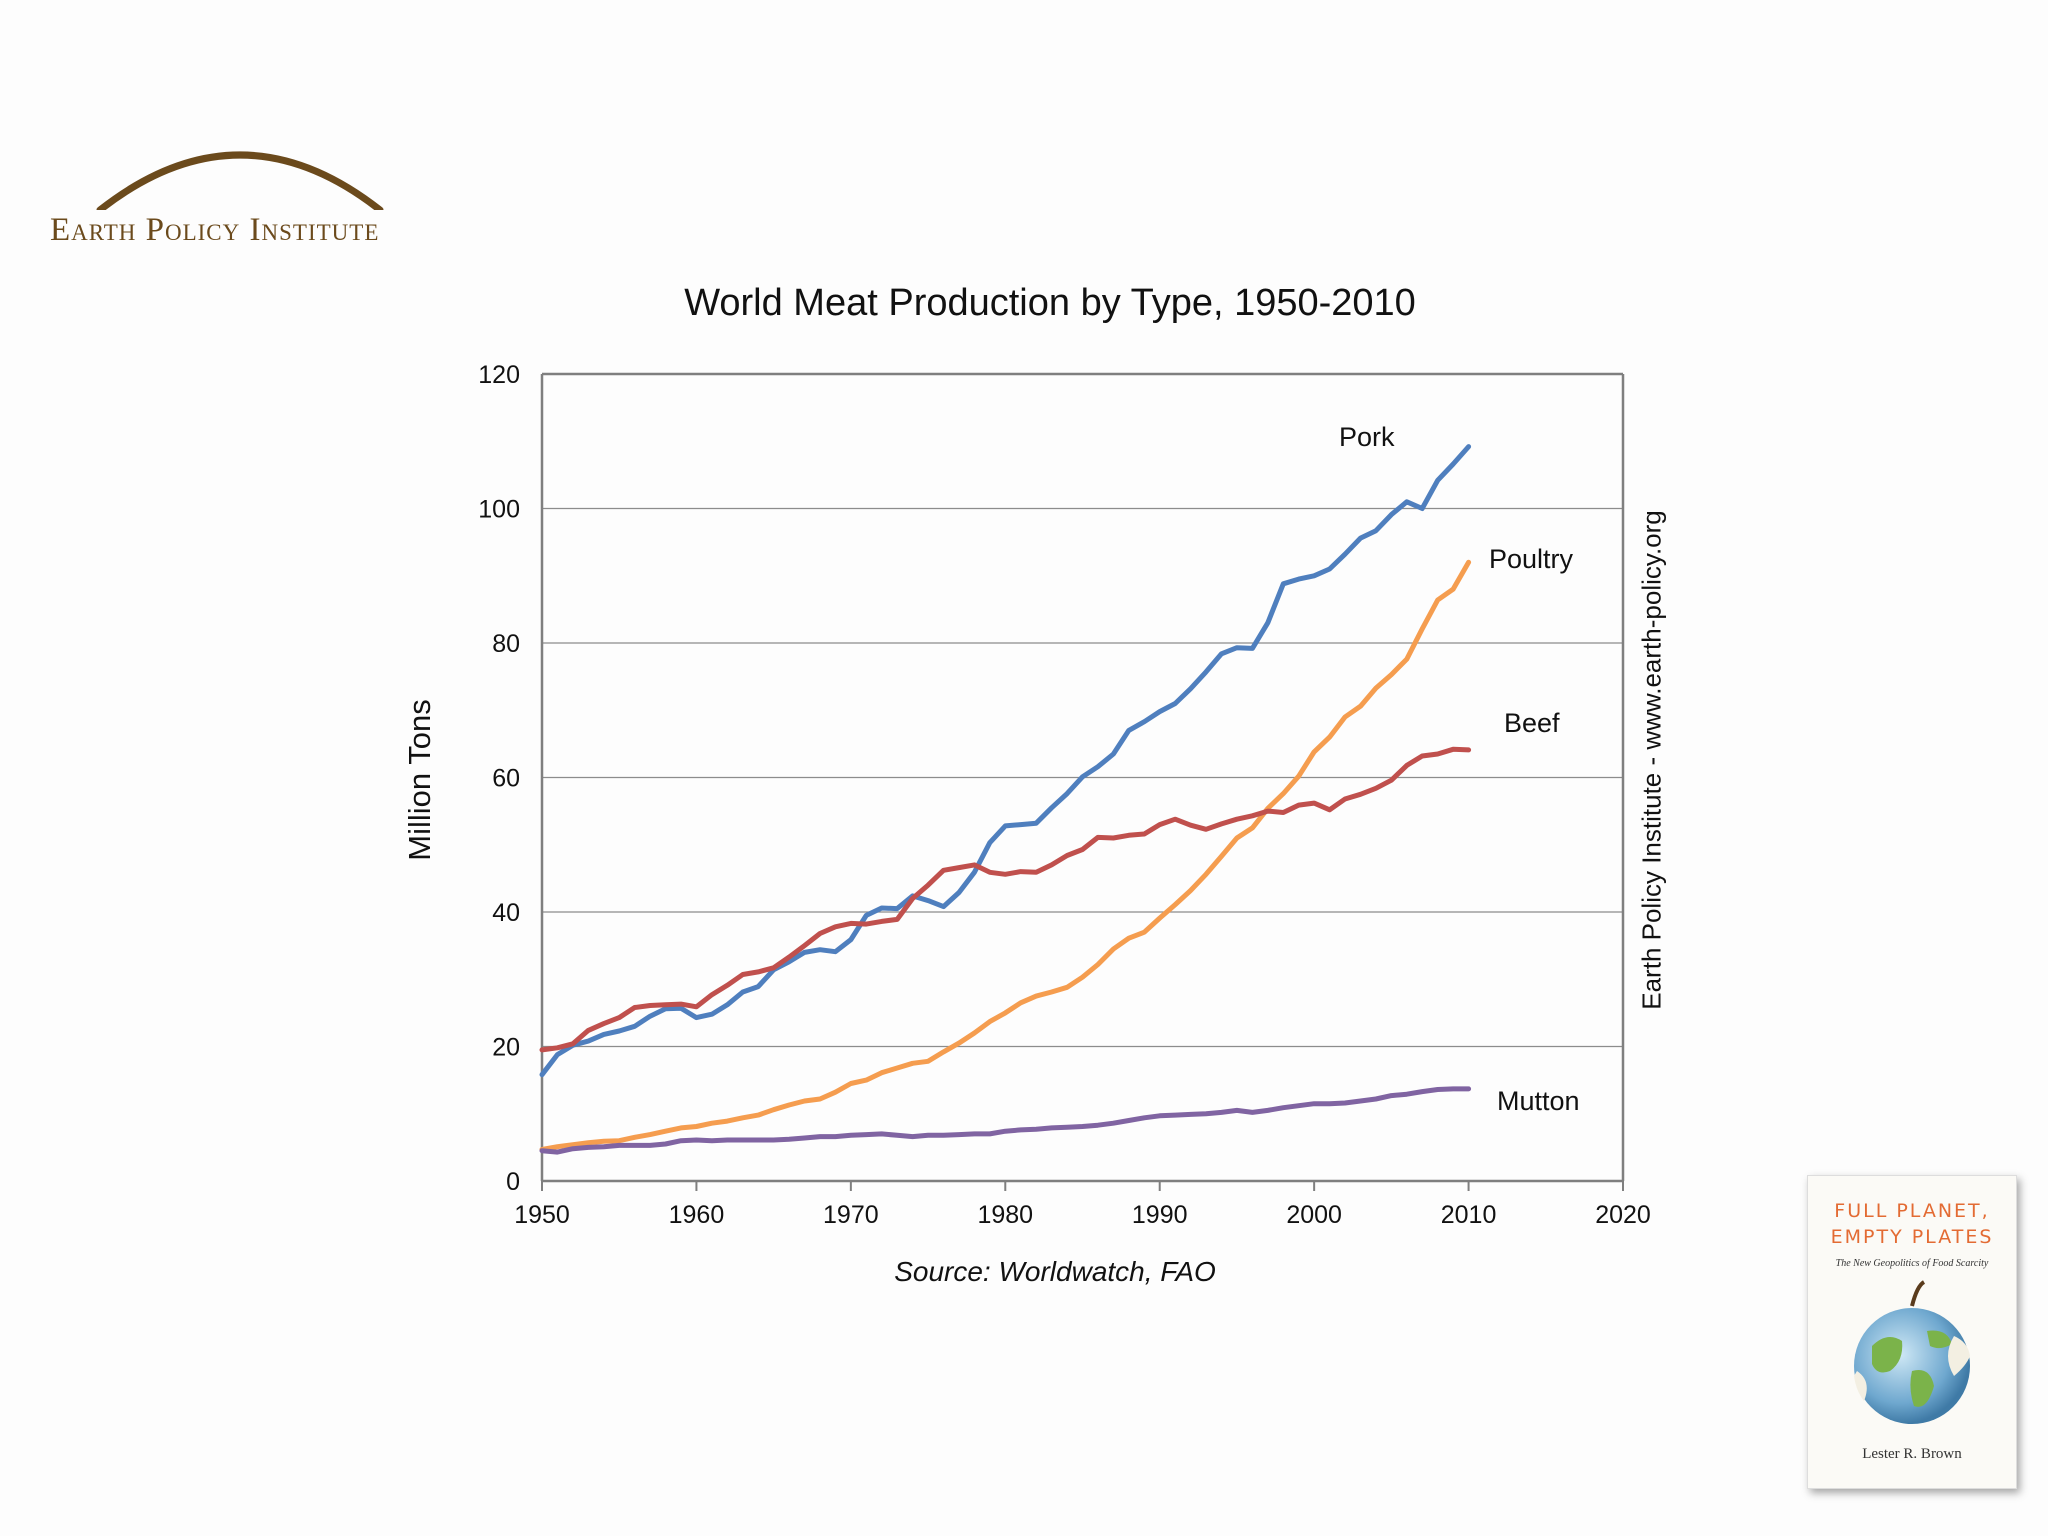  I want to click on x-tick-label: 1970, so click(851, 1215).